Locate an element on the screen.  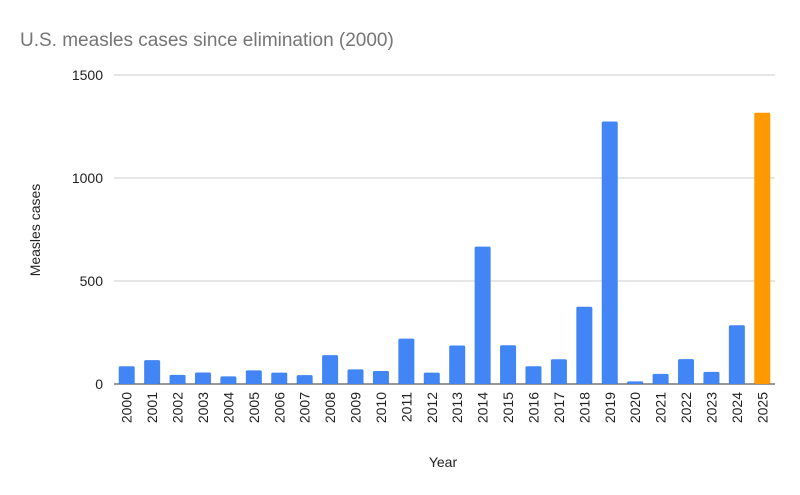
y-tick-label: 500 is located at coordinates (92, 281).